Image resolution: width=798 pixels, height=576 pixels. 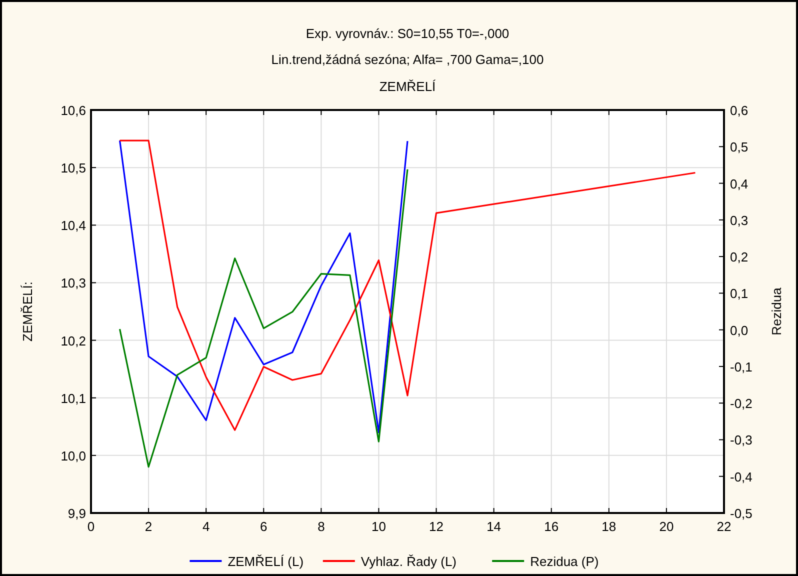 What do you see at coordinates (494, 526) in the screenshot?
I see `x-tick-label: 14` at bounding box center [494, 526].